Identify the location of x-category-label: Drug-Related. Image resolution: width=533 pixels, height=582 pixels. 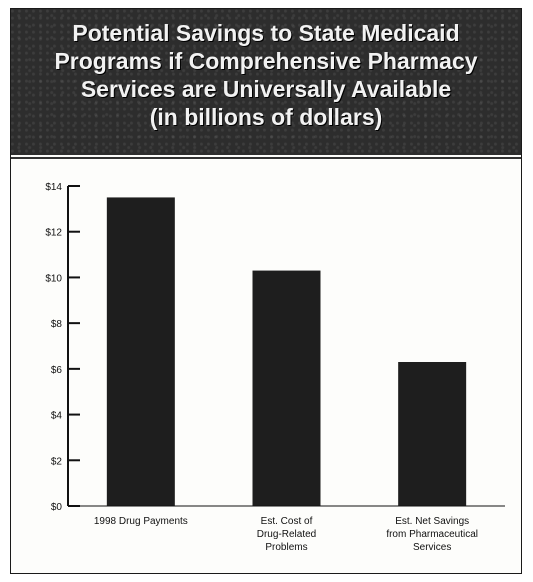
(286, 534).